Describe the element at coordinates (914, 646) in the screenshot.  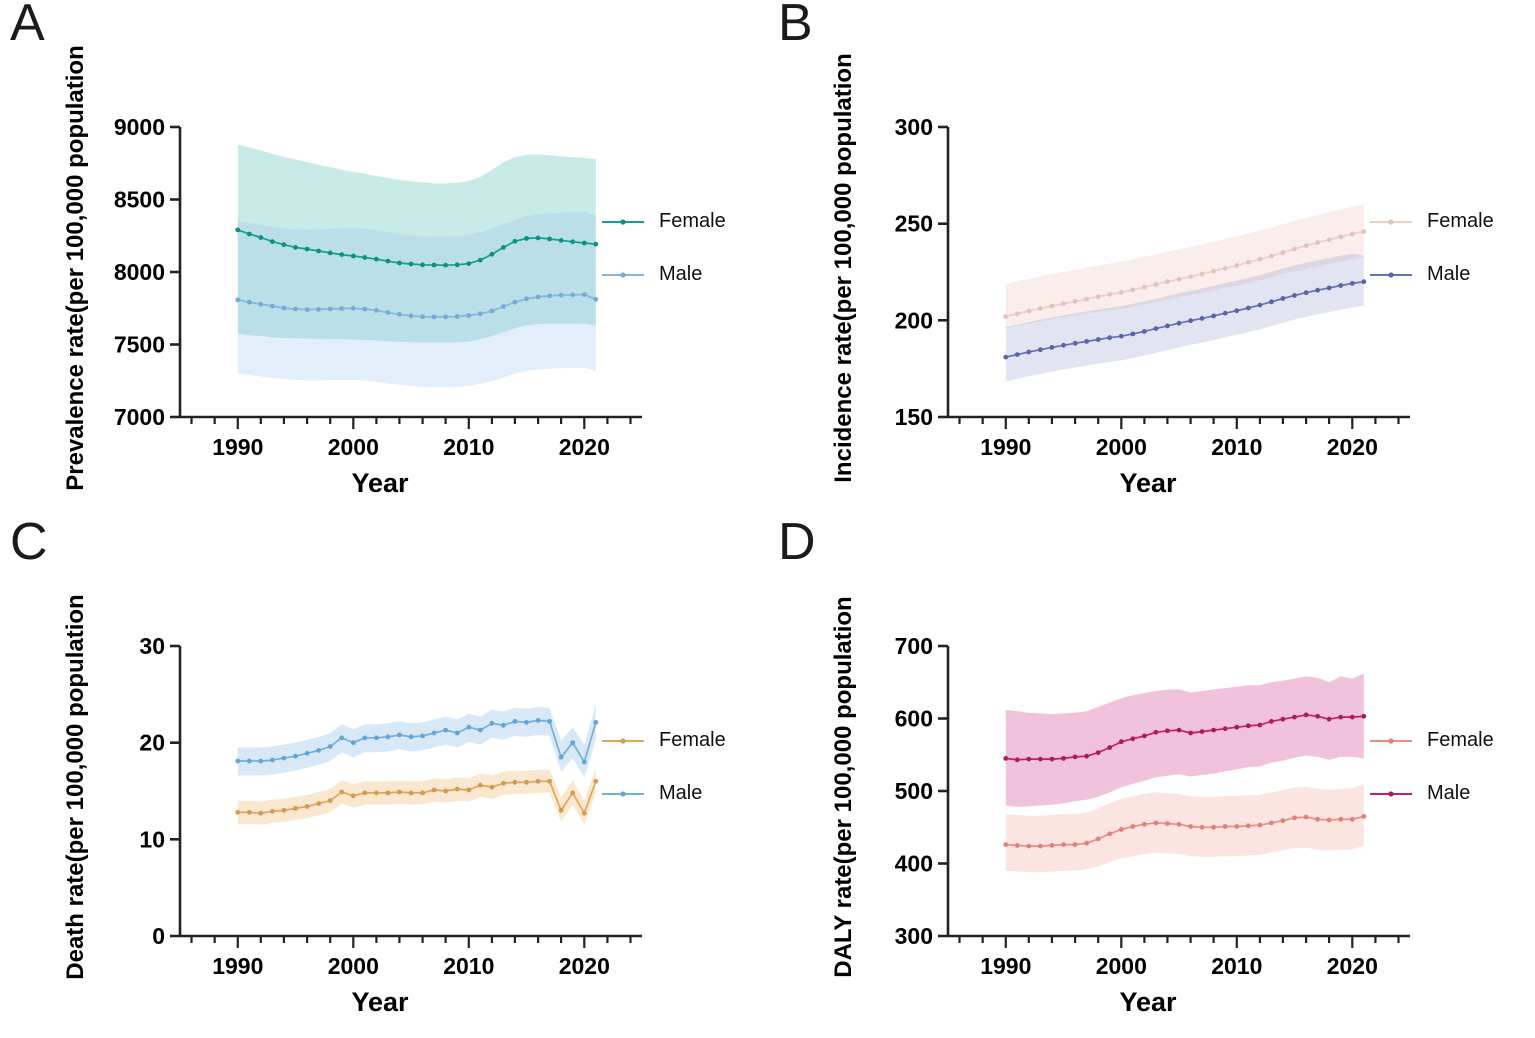
I see `svg-text: 700` at that location.